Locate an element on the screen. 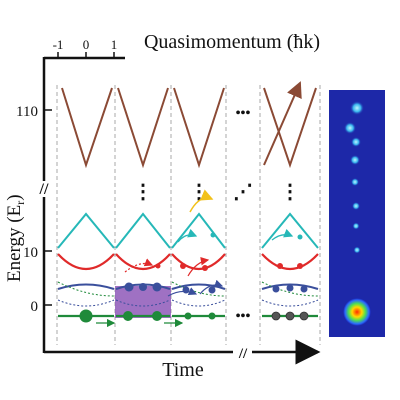 Image resolution: width=400 pixels, height=400 pixels. absorption-image-tint is located at coordinates (357, 213).